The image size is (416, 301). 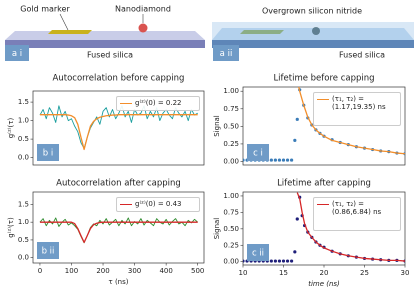 I want to click on legend: g⁽²⁾(0) = 0.43, so click(x=158, y=204).